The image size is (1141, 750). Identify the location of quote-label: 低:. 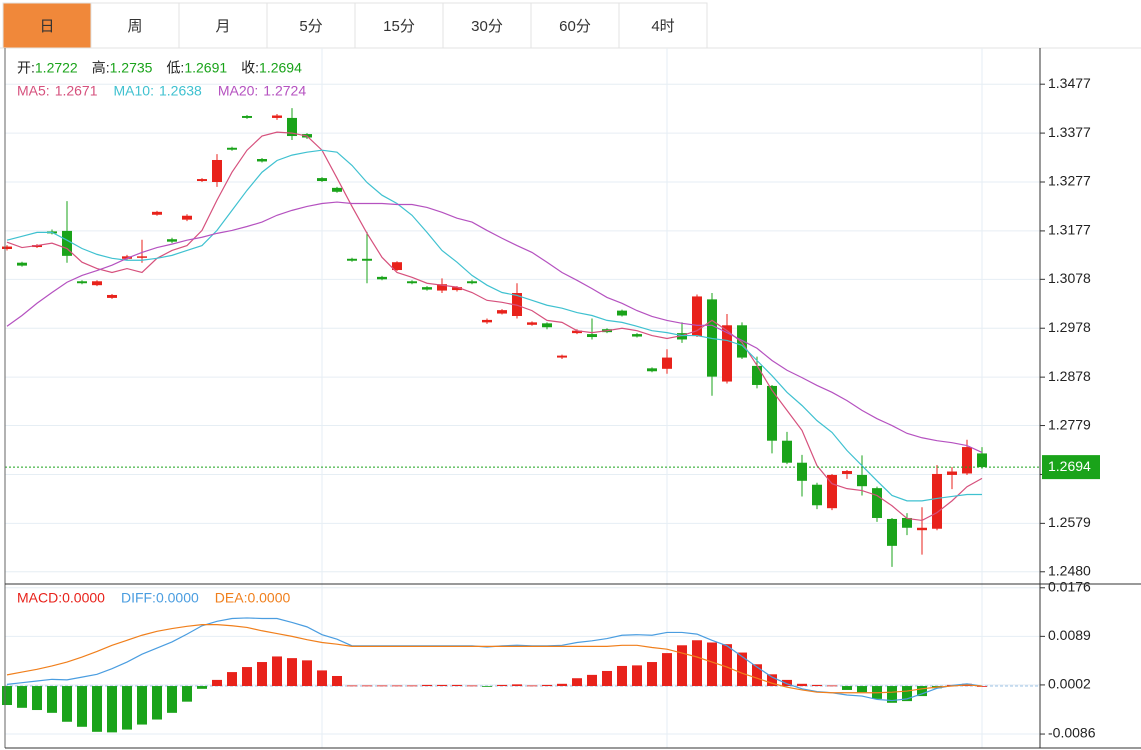
(175, 68).